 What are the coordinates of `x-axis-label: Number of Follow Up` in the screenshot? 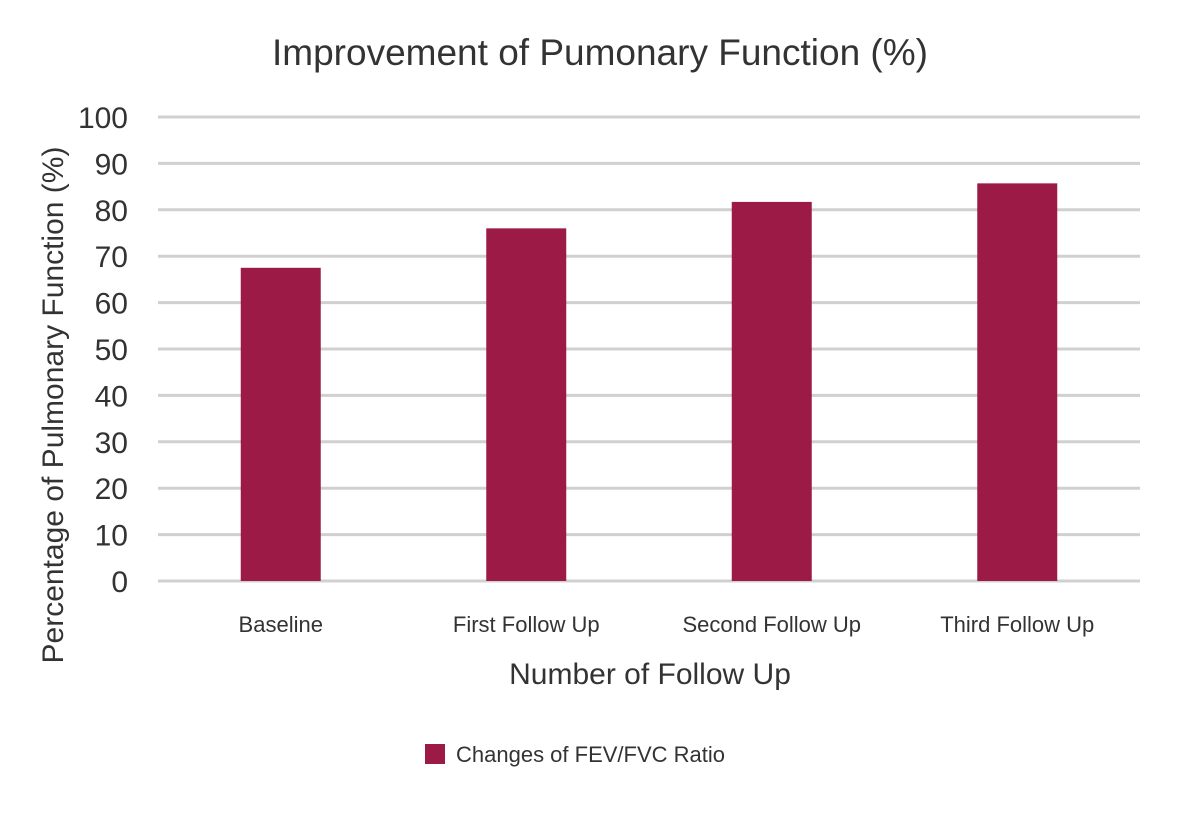 It's located at (650, 674).